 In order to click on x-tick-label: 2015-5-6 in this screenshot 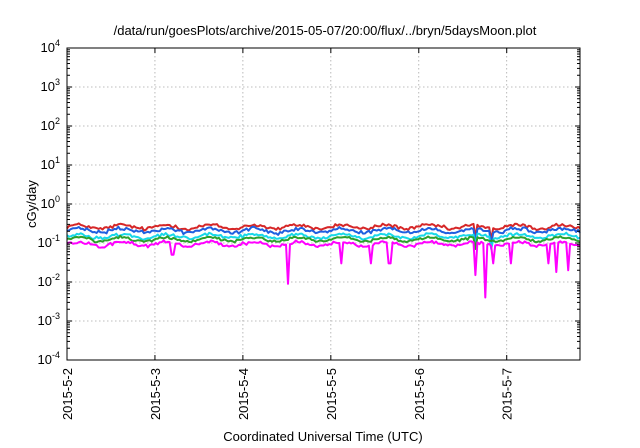, I will do `click(419, 394)`.